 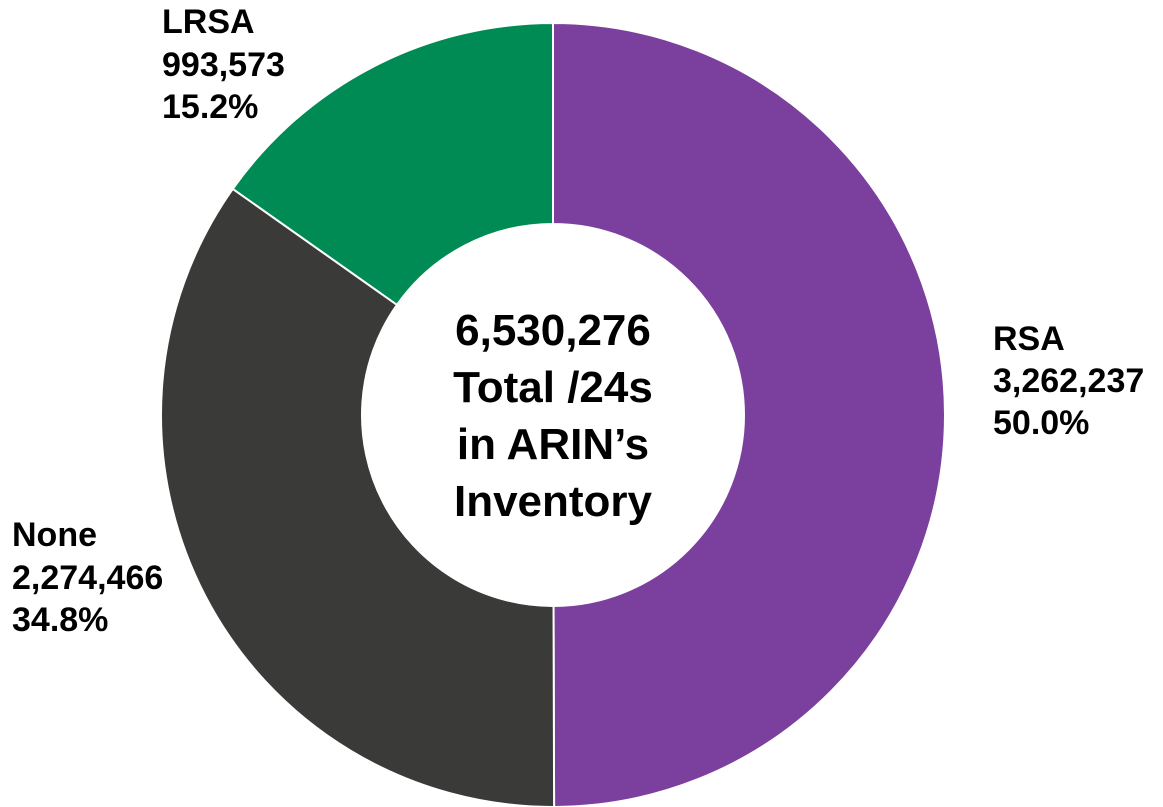 I want to click on slice-value-lrsa: 993,573, so click(x=223, y=65).